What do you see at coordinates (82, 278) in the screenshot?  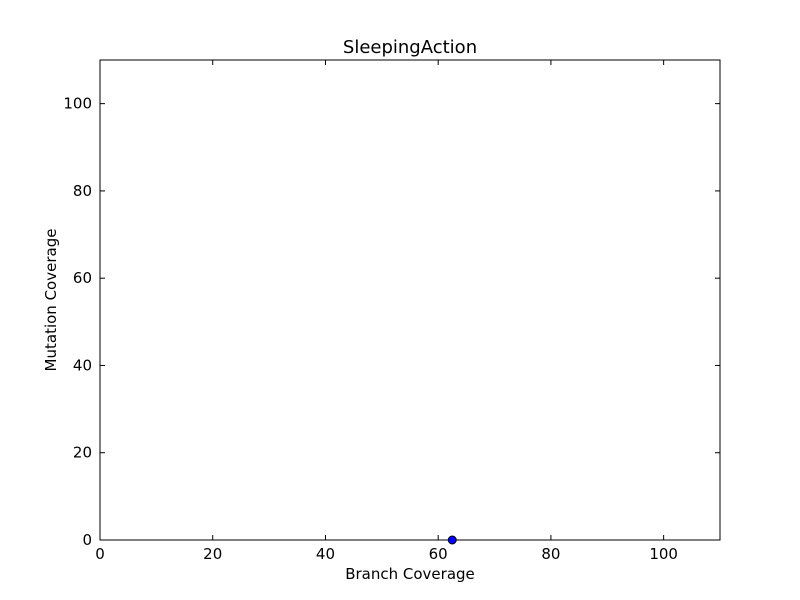 I see `y-tick-label: 60` at bounding box center [82, 278].